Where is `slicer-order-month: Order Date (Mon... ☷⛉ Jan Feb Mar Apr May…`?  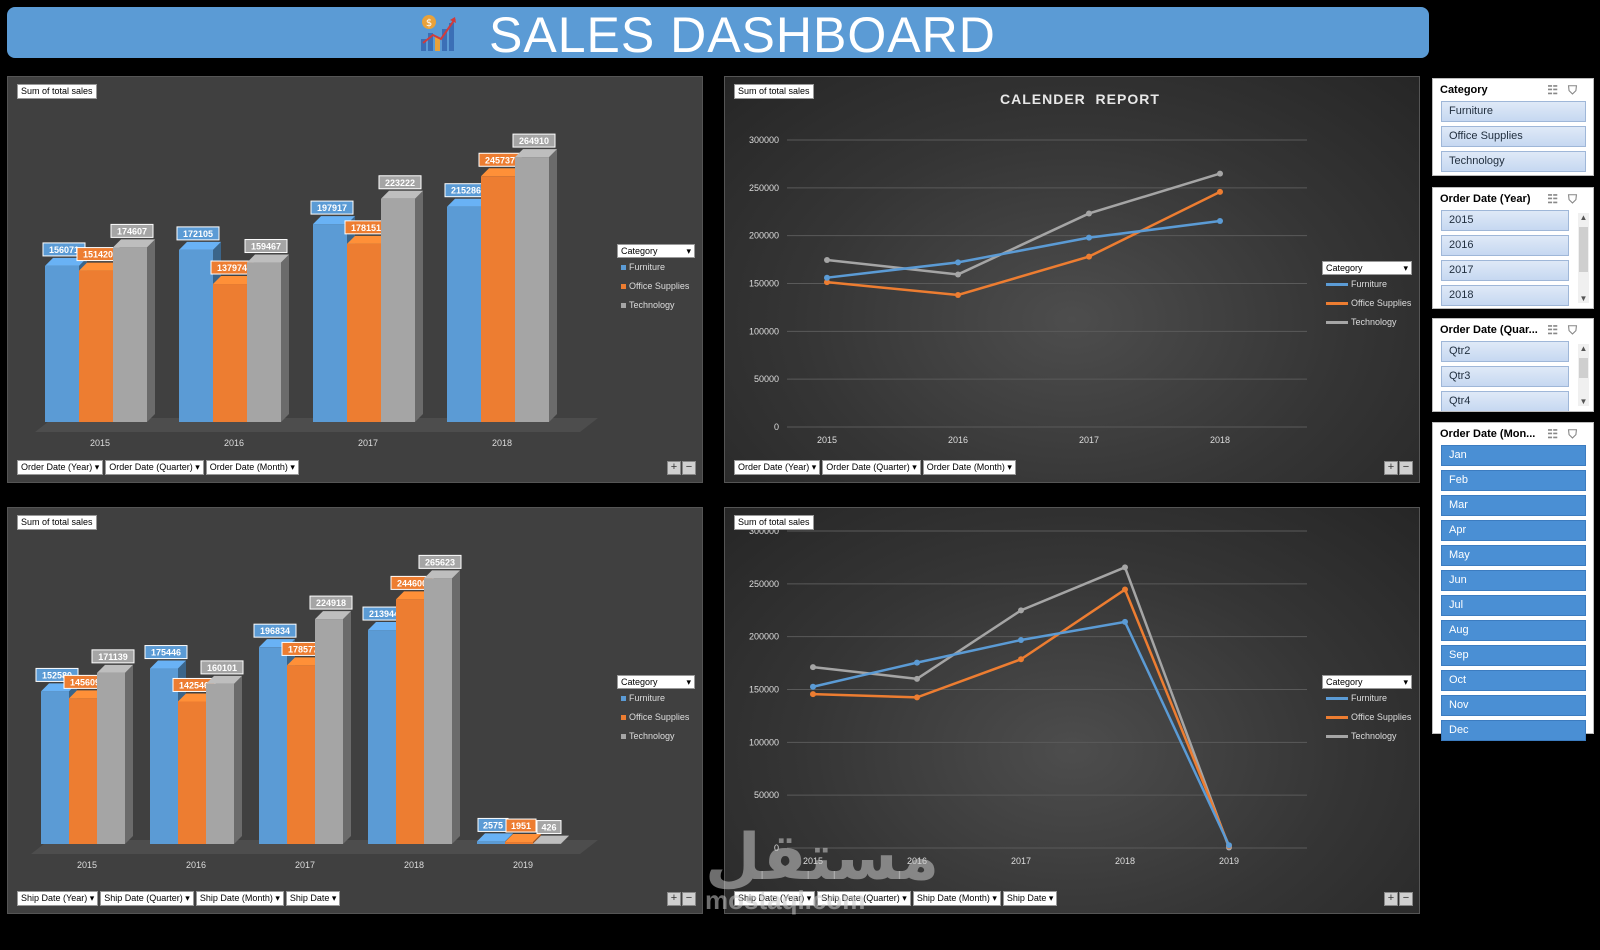 slicer-order-month: Order Date (Mon... ☷⛉ Jan Feb Mar Apr May… is located at coordinates (1513, 581).